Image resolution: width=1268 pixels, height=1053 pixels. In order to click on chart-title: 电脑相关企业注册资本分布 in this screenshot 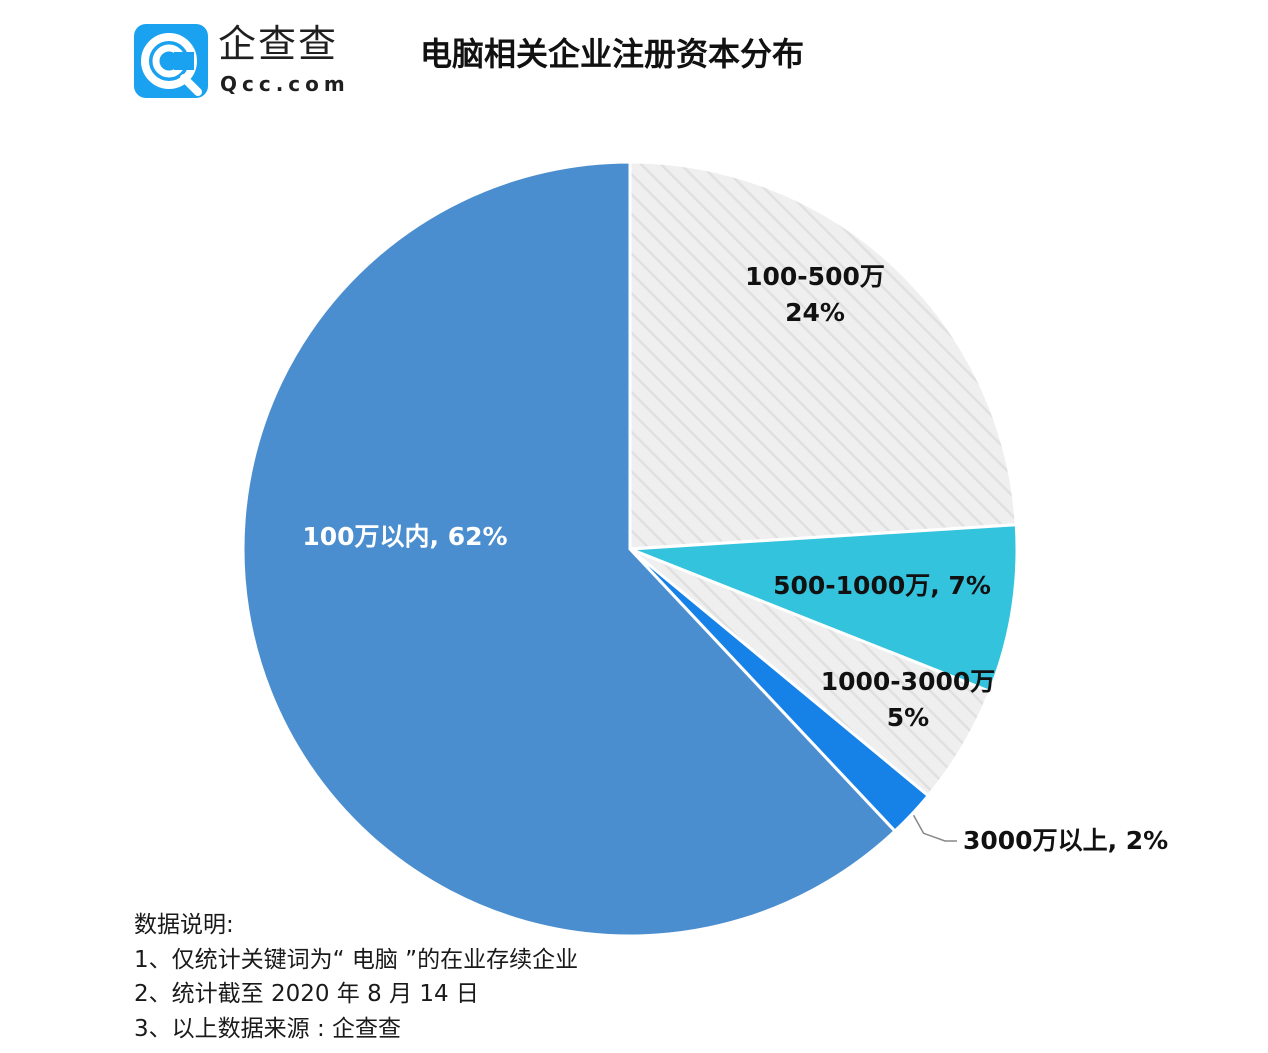, I will do `click(612, 54)`.